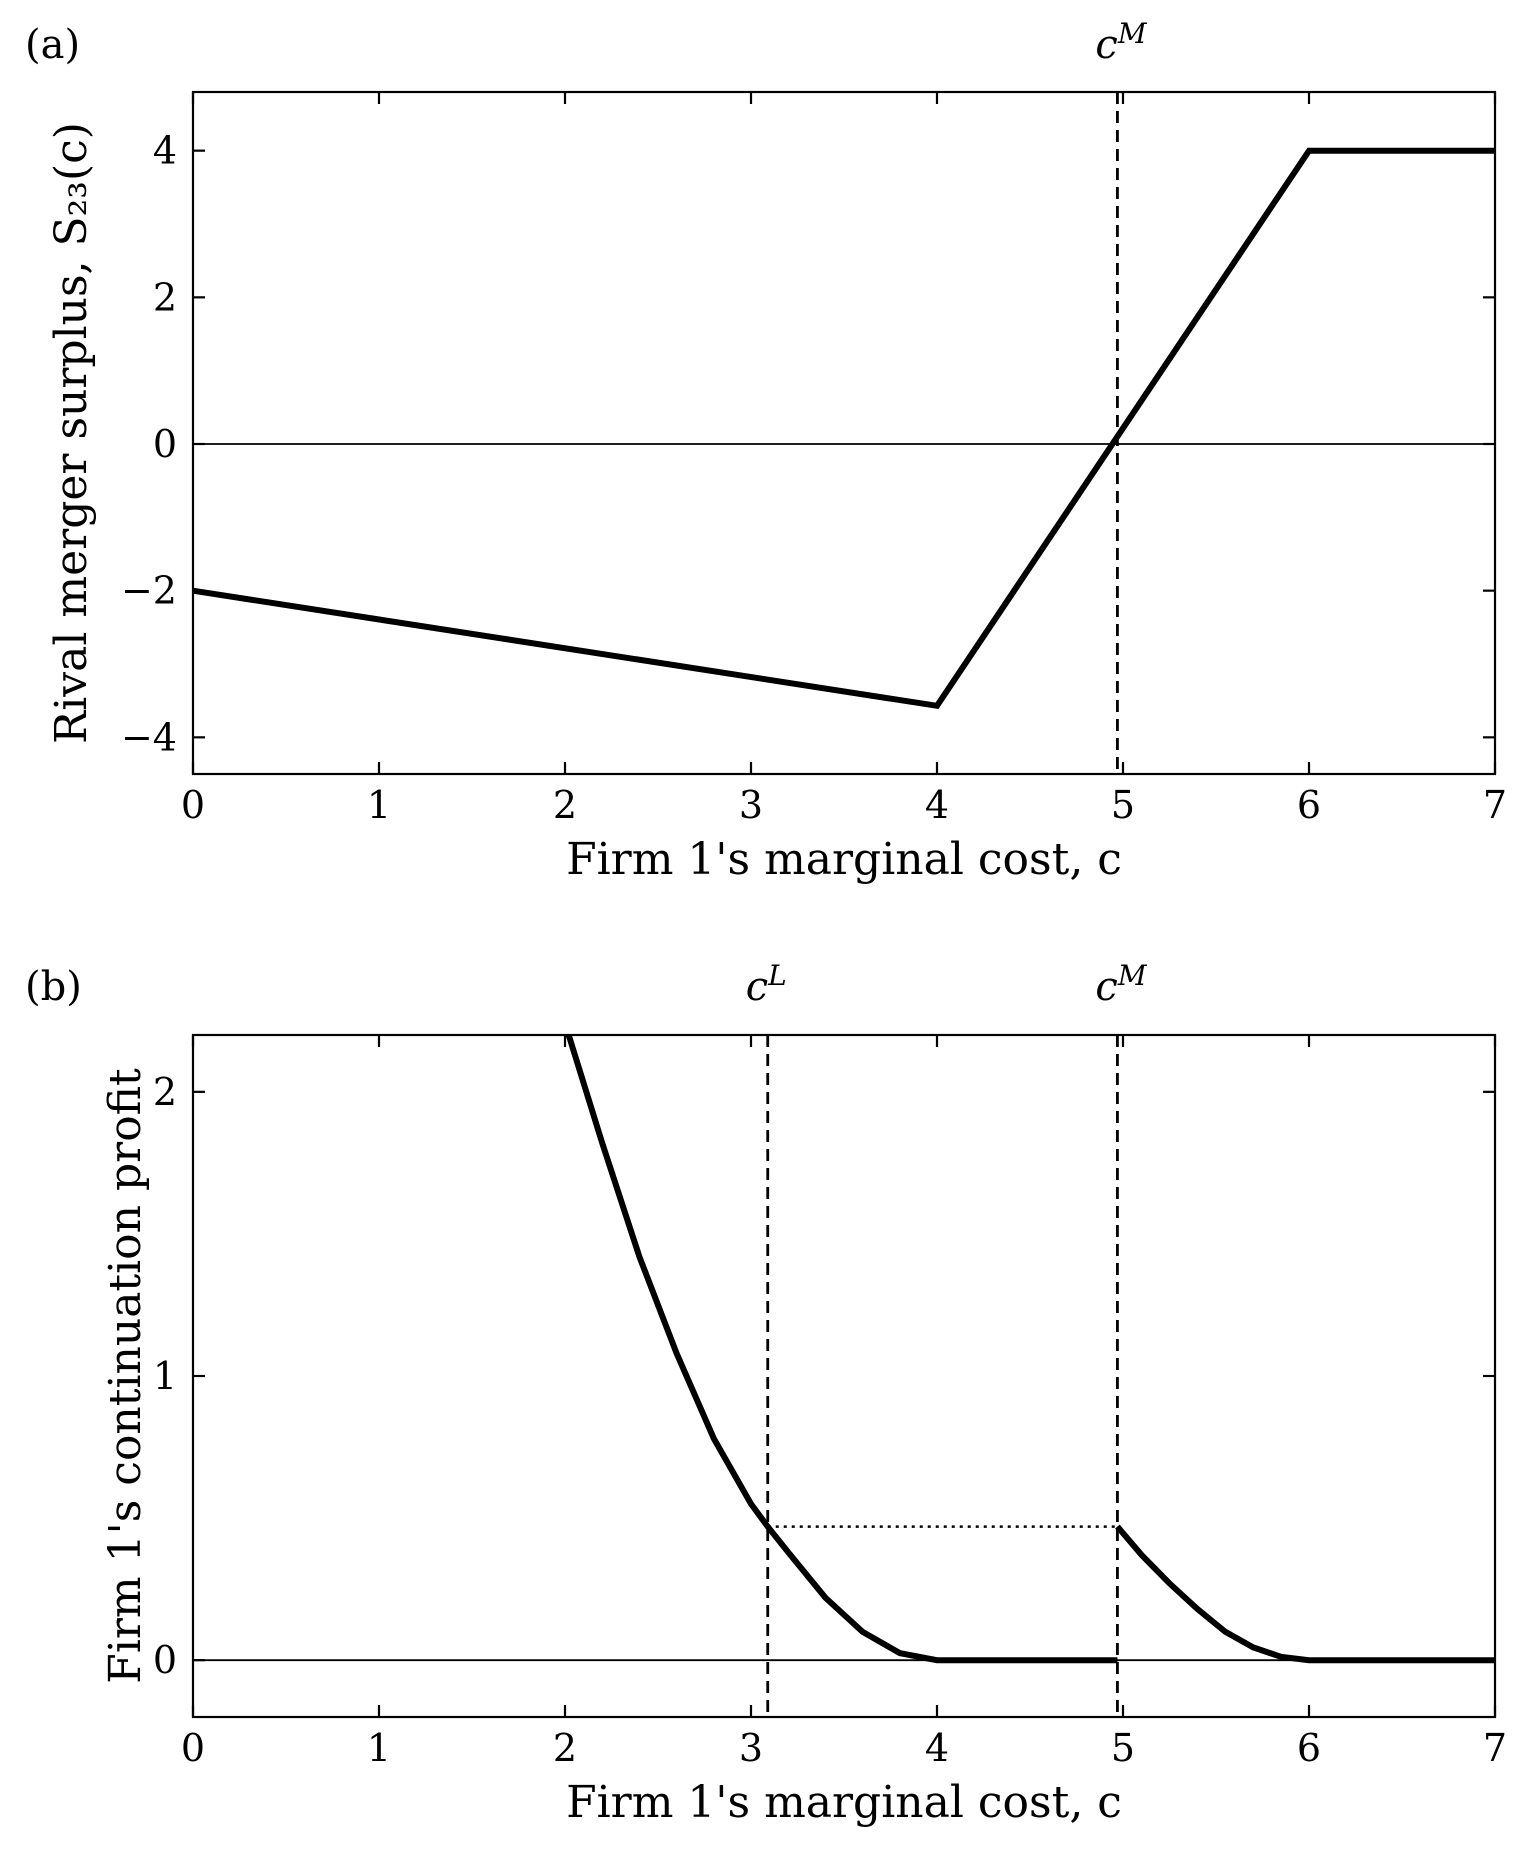 The image size is (1536, 1866). What do you see at coordinates (53, 987) in the screenshot?
I see `panel-label: (b)` at bounding box center [53, 987].